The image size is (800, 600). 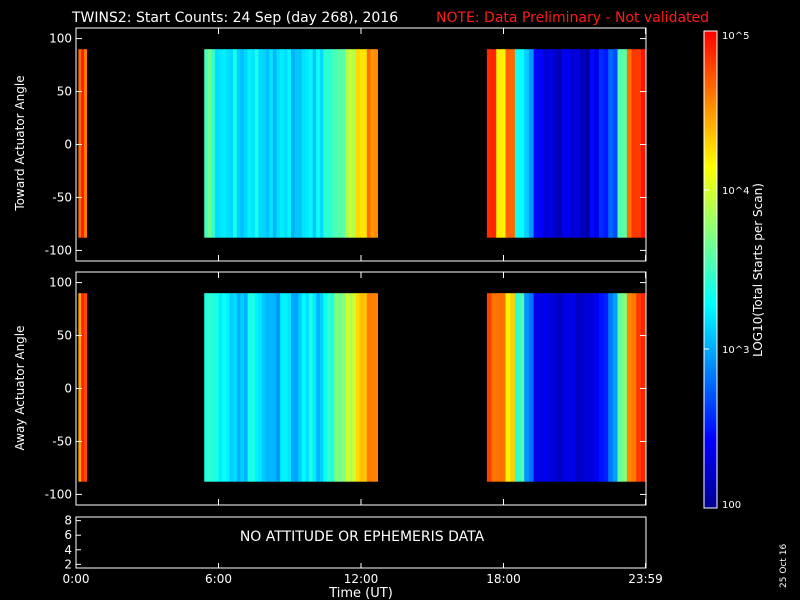 What do you see at coordinates (363, 574) in the screenshot?
I see `time-axis: 0:00 6:00 12:00 18:00 23:59` at bounding box center [363, 574].